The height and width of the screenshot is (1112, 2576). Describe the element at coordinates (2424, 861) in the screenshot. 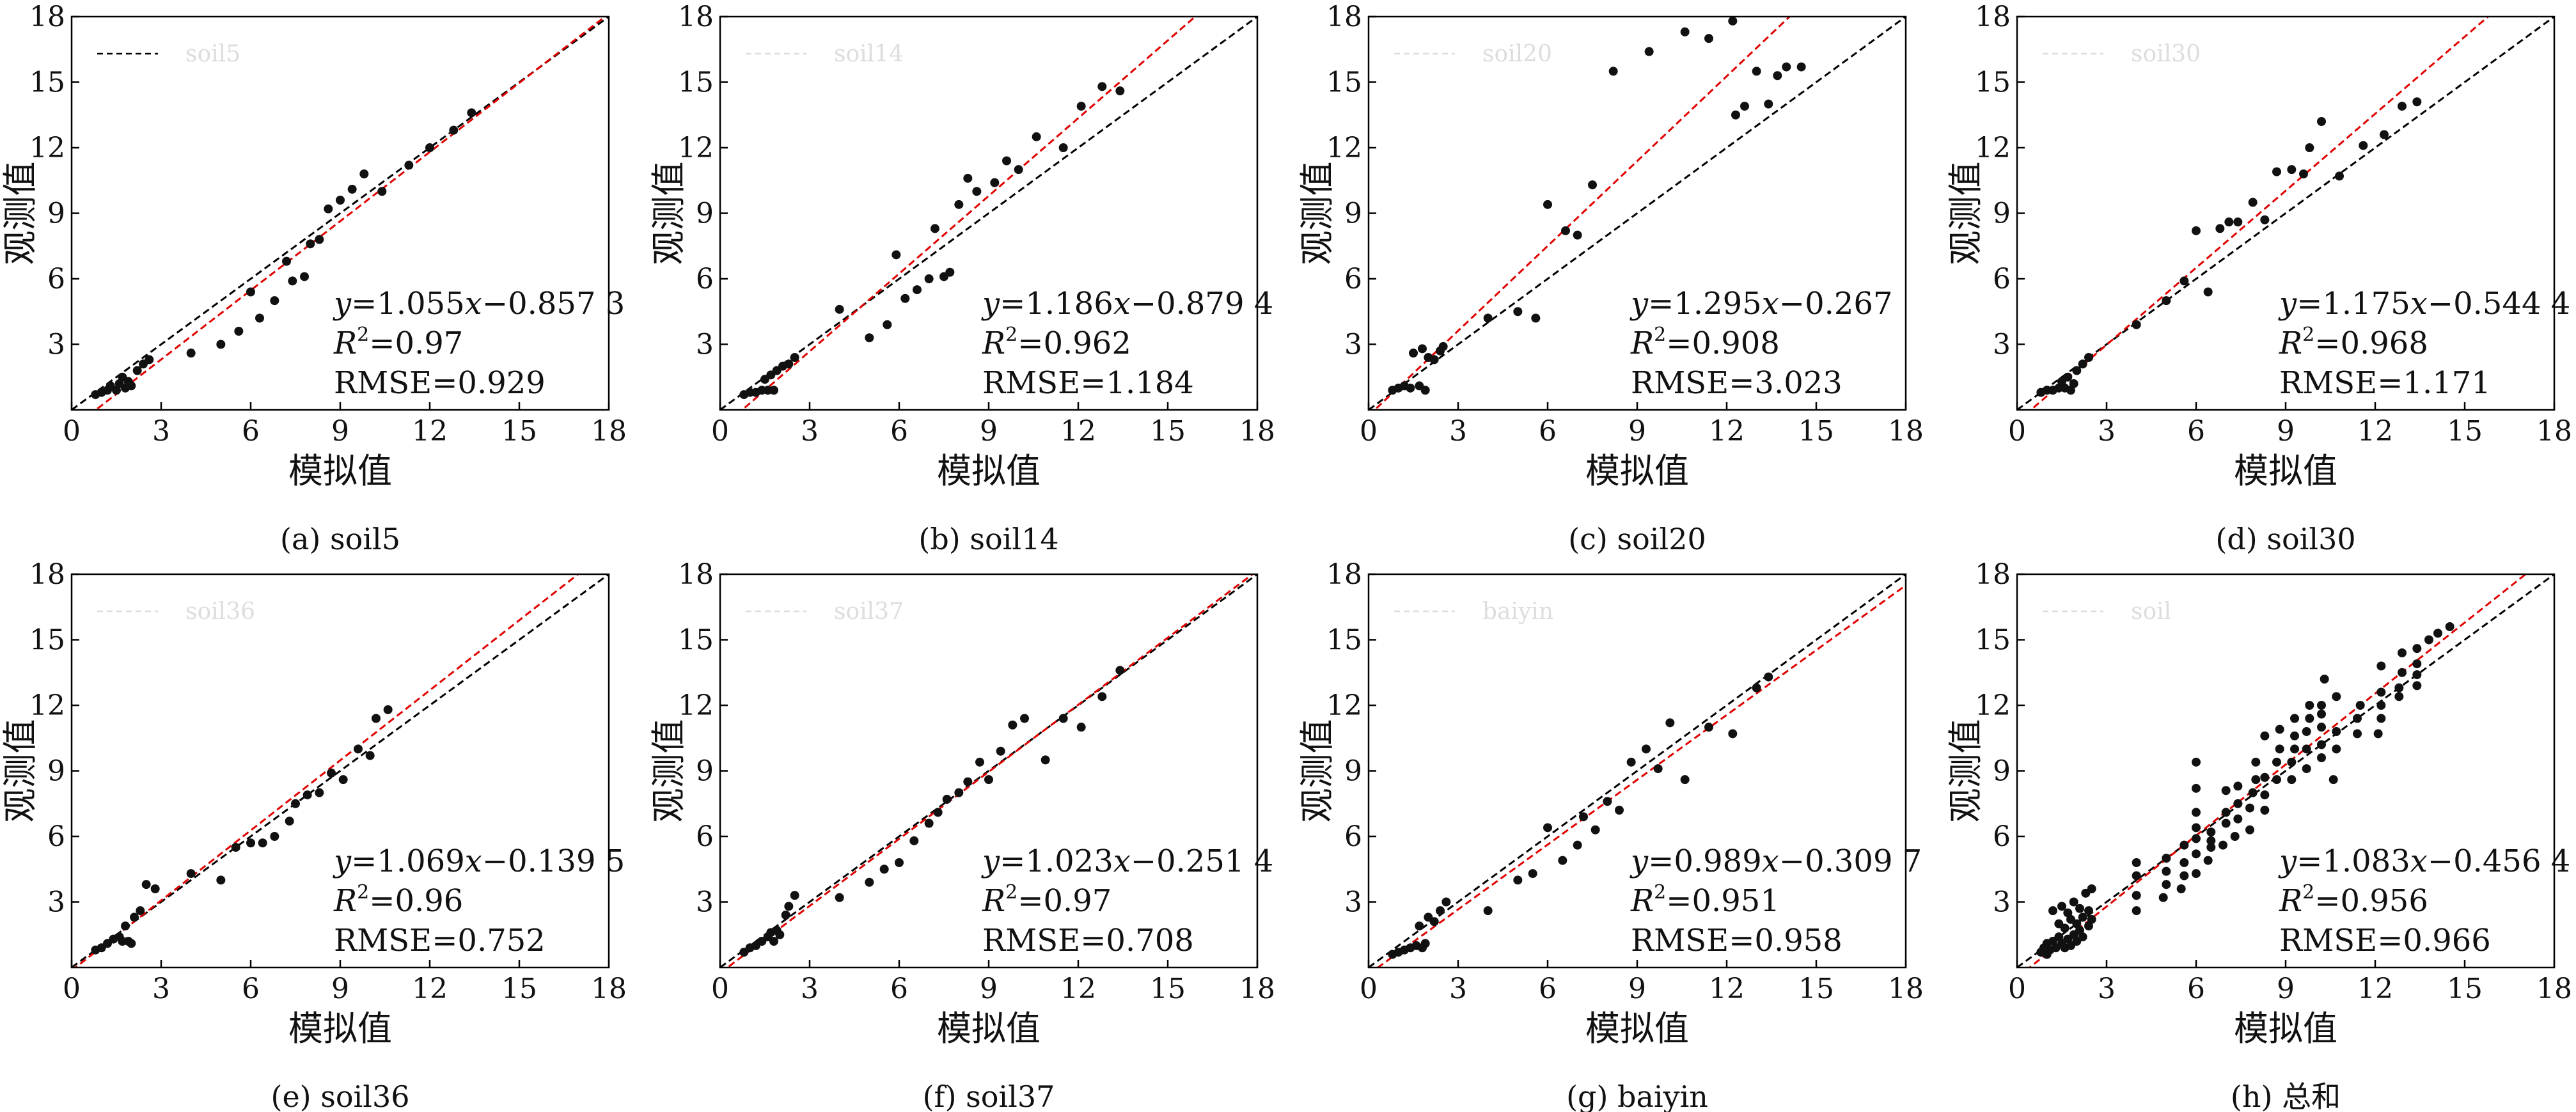

I see `fit-equation: y=1.083x−0.456 4` at that location.